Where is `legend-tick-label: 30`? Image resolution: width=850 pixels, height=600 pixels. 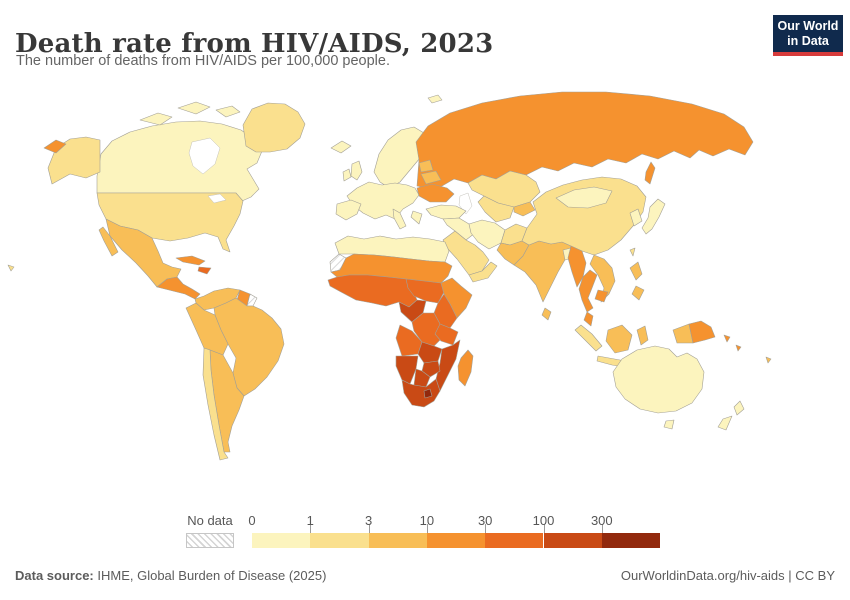 legend-tick-label: 30 is located at coordinates (485, 520).